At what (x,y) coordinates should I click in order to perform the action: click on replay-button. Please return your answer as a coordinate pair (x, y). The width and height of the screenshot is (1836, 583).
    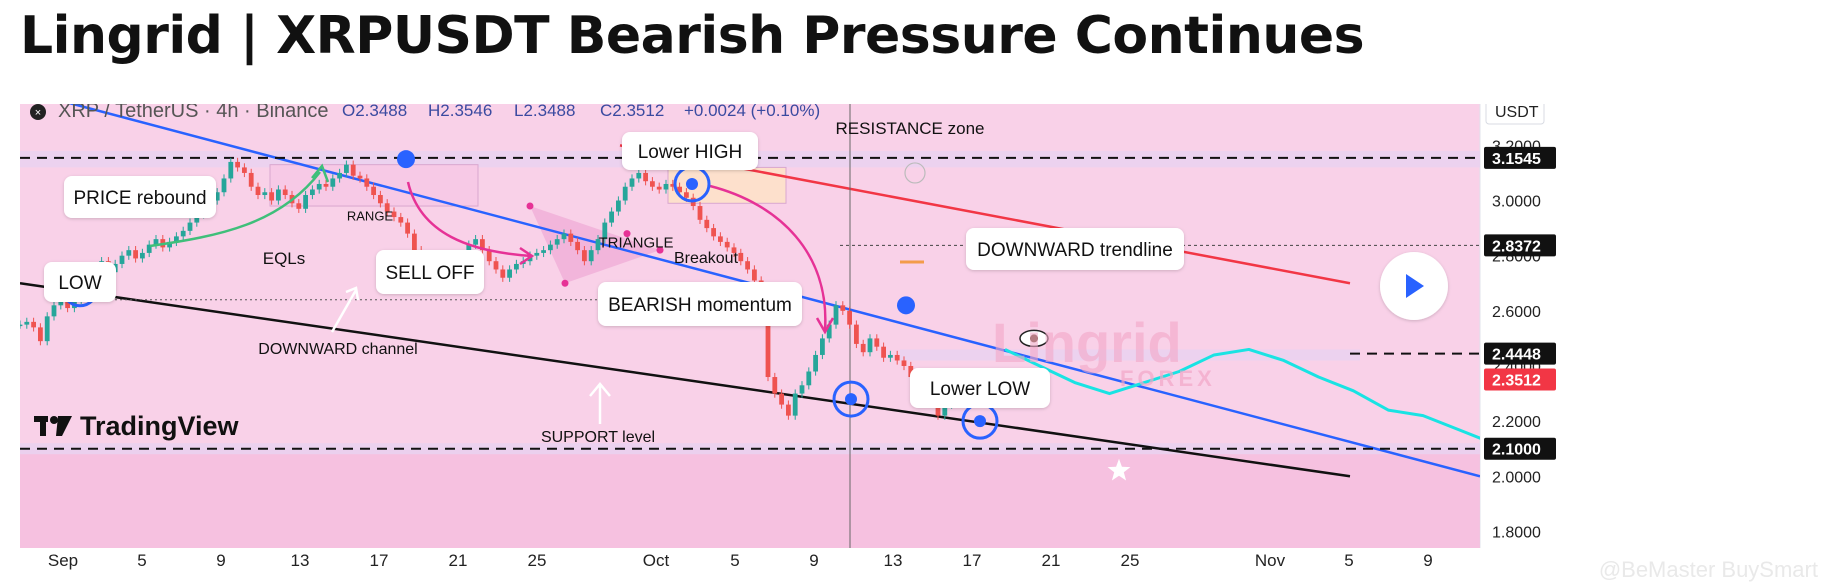
    Looking at the image, I should click on (1414, 286).